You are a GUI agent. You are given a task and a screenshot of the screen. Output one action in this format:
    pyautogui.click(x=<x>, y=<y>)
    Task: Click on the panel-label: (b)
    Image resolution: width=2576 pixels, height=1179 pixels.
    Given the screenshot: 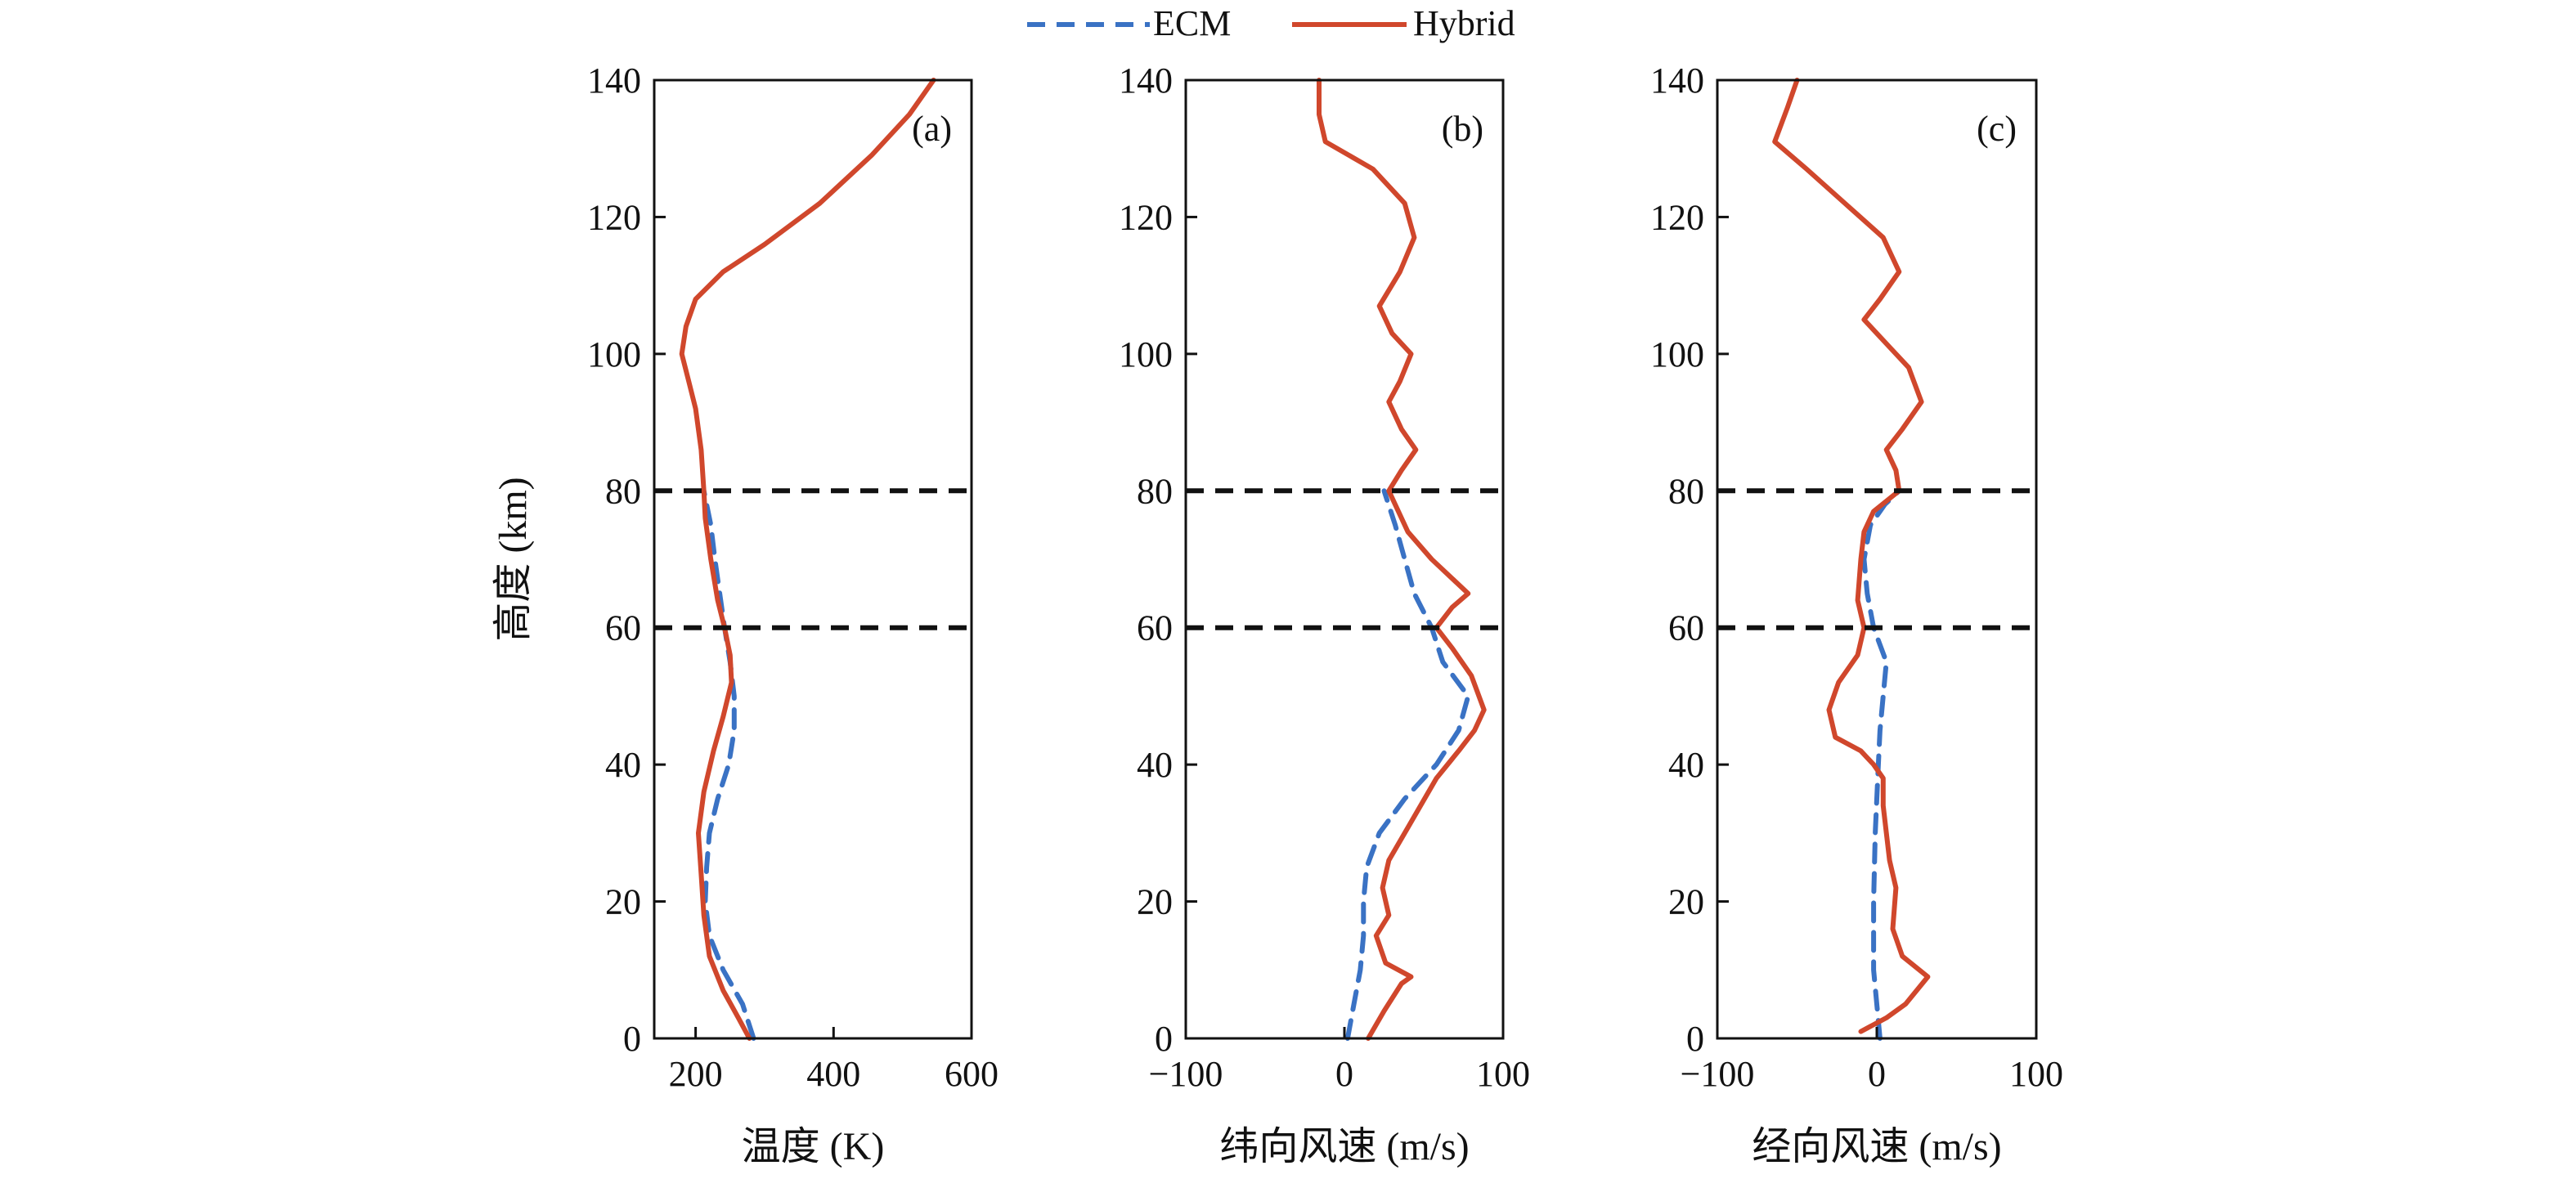 What is the action you would take?
    pyautogui.click(x=1462, y=129)
    